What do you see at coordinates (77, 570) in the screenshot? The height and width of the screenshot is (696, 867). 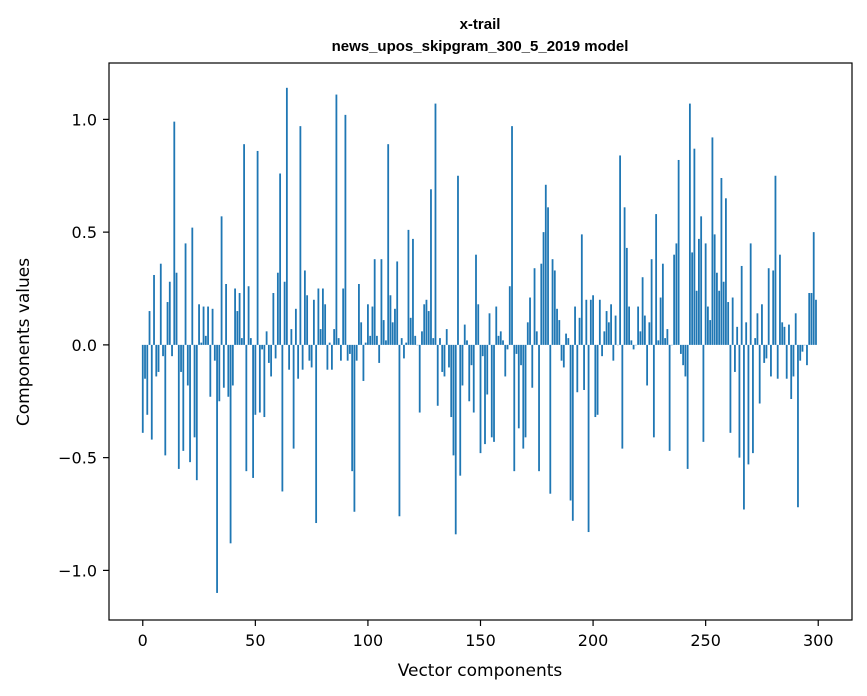 I see `y-tick-label: −1.0` at bounding box center [77, 570].